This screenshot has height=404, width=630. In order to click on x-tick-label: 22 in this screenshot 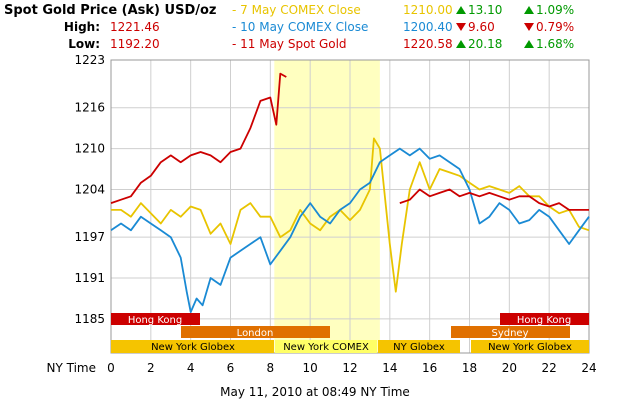, I will do `click(549, 368)`.